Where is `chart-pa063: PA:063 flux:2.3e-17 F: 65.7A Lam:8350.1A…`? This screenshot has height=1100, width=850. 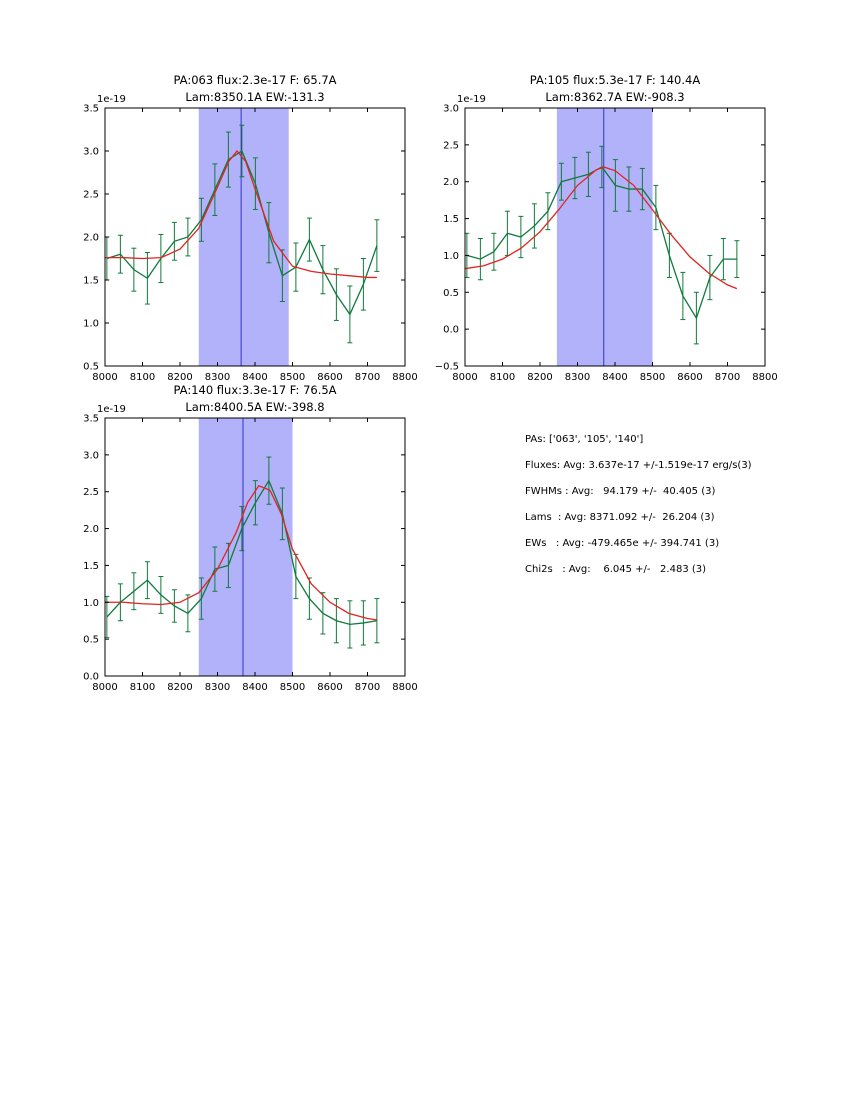 chart-pa063: PA:063 flux:2.3e-17 F: 65.7A Lam:8350.1A… is located at coordinates (236, 235).